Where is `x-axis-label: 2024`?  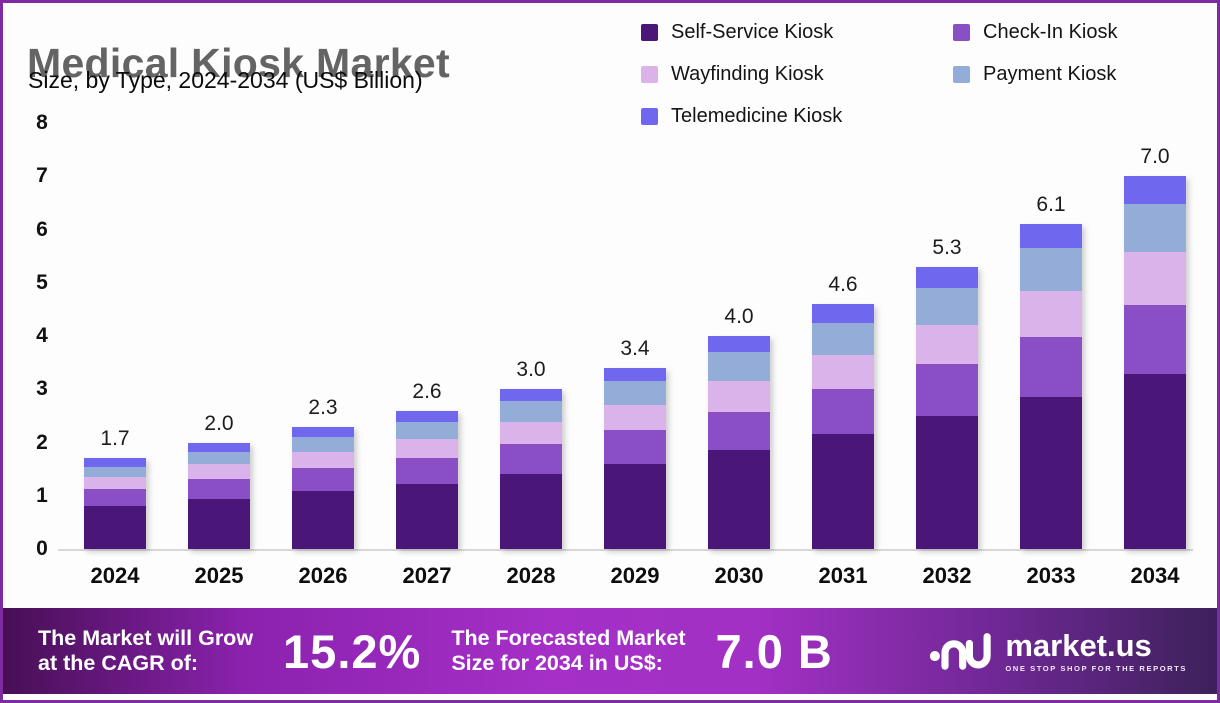
x-axis-label: 2024 is located at coordinates (115, 575).